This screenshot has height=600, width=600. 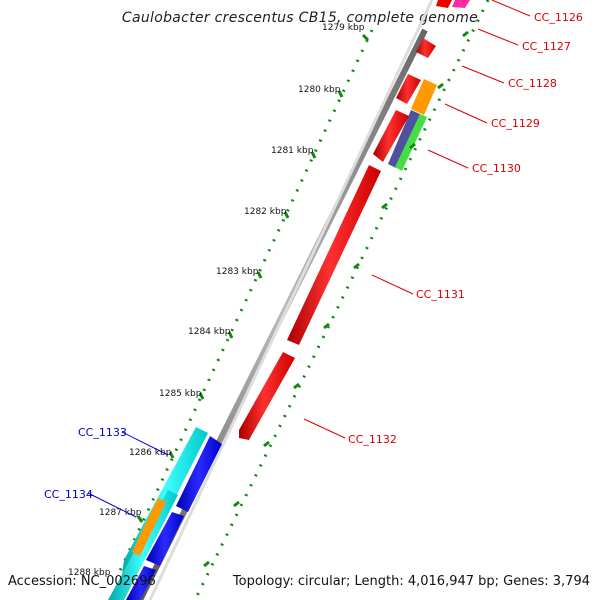 What do you see at coordinates (372, 439) in the screenshot?
I see `gene-label-cc-1132: CC_1132` at bounding box center [372, 439].